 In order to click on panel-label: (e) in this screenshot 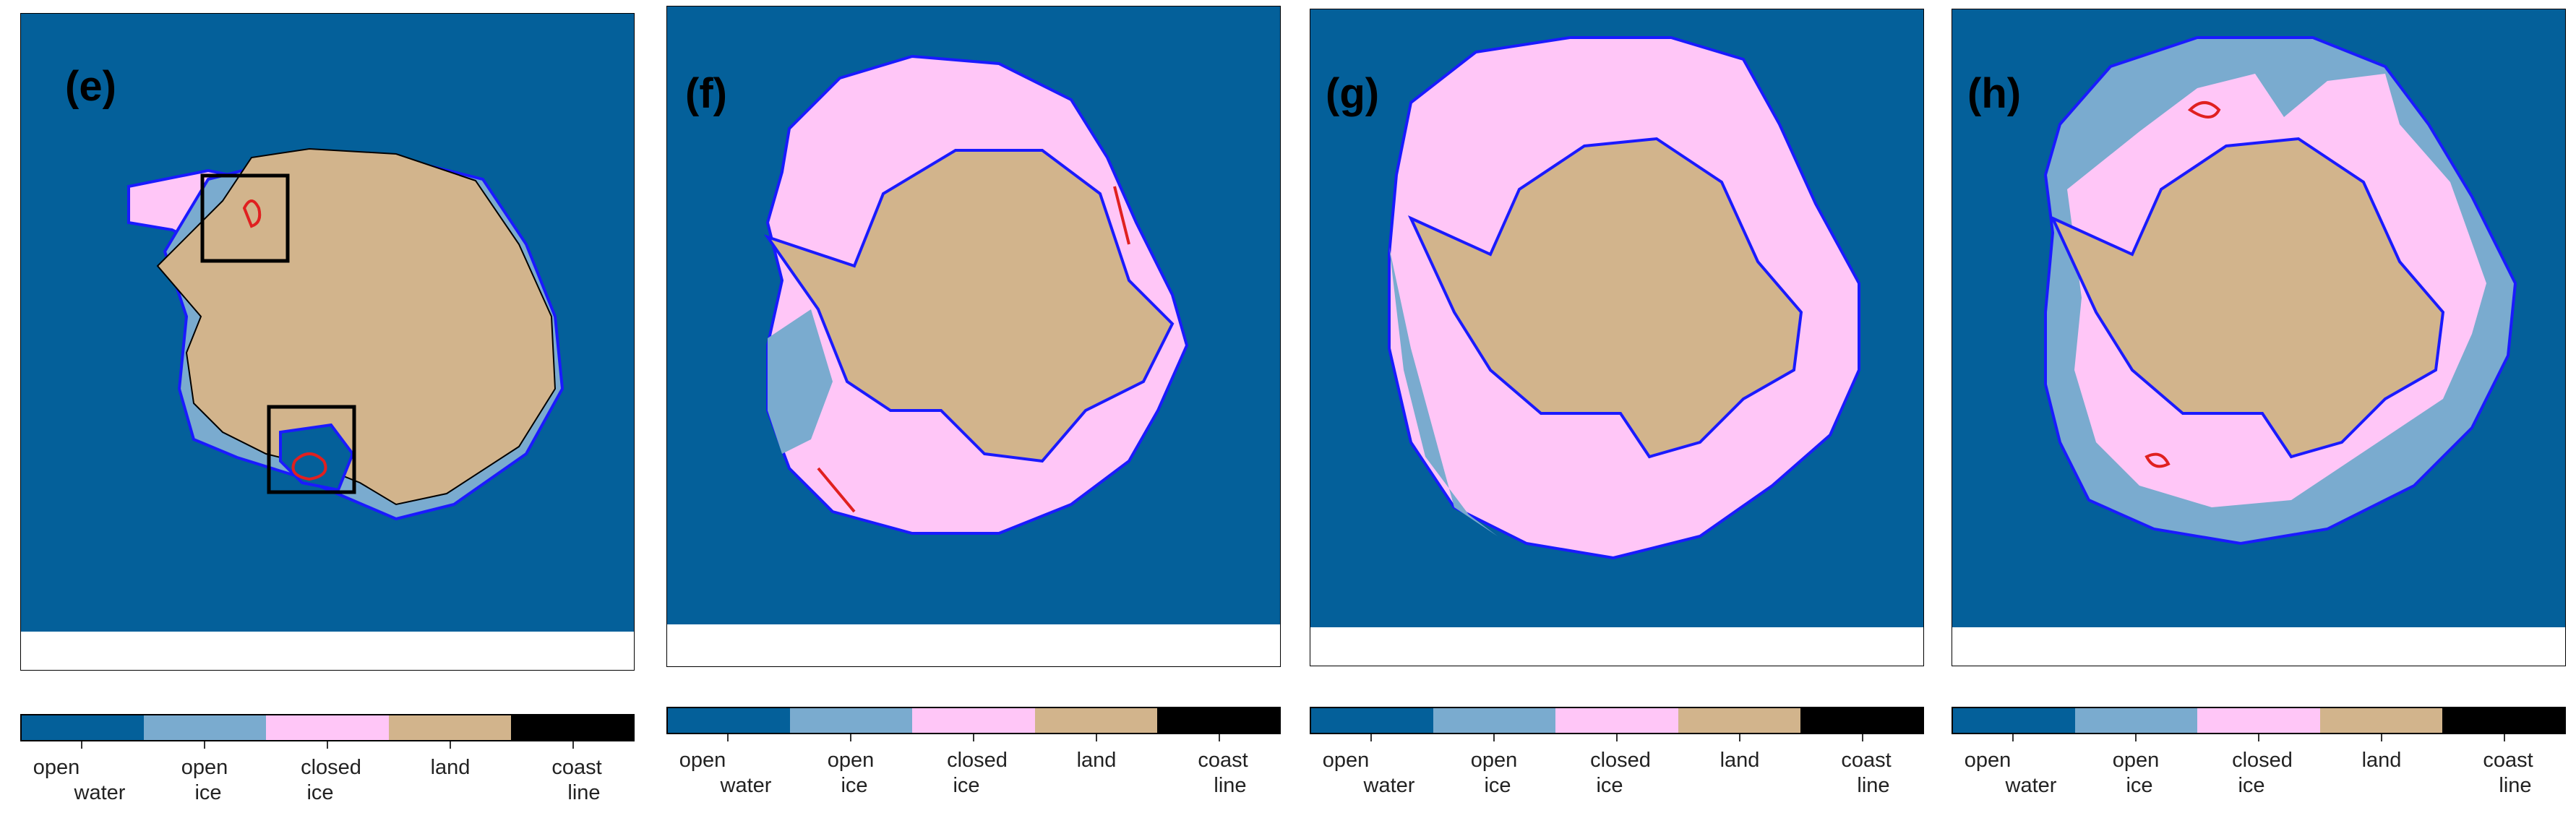, I will do `click(91, 86)`.